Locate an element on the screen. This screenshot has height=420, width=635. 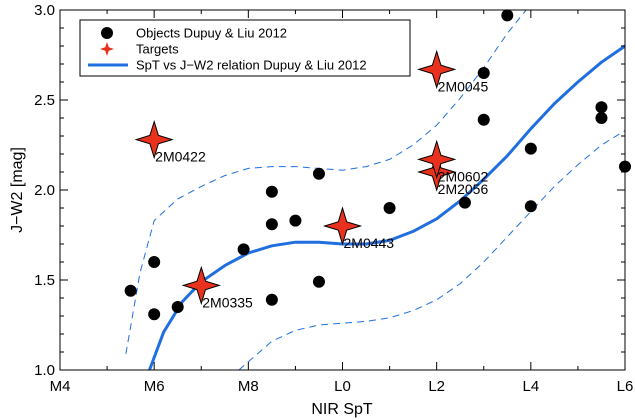
y-tick-label: 3.0 is located at coordinates (44, 10).